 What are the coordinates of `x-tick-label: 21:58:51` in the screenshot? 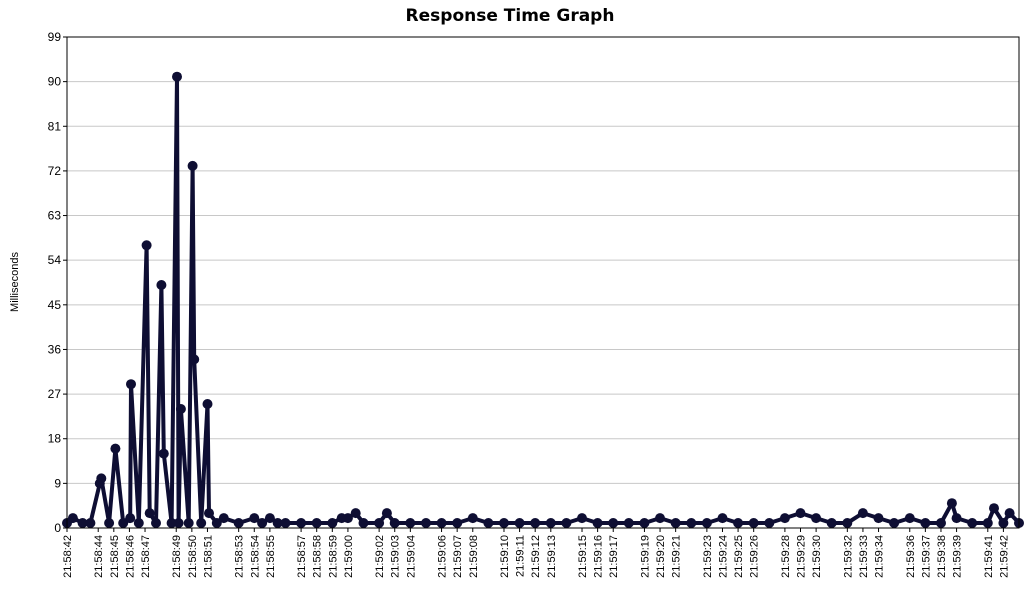 It's located at (209, 556).